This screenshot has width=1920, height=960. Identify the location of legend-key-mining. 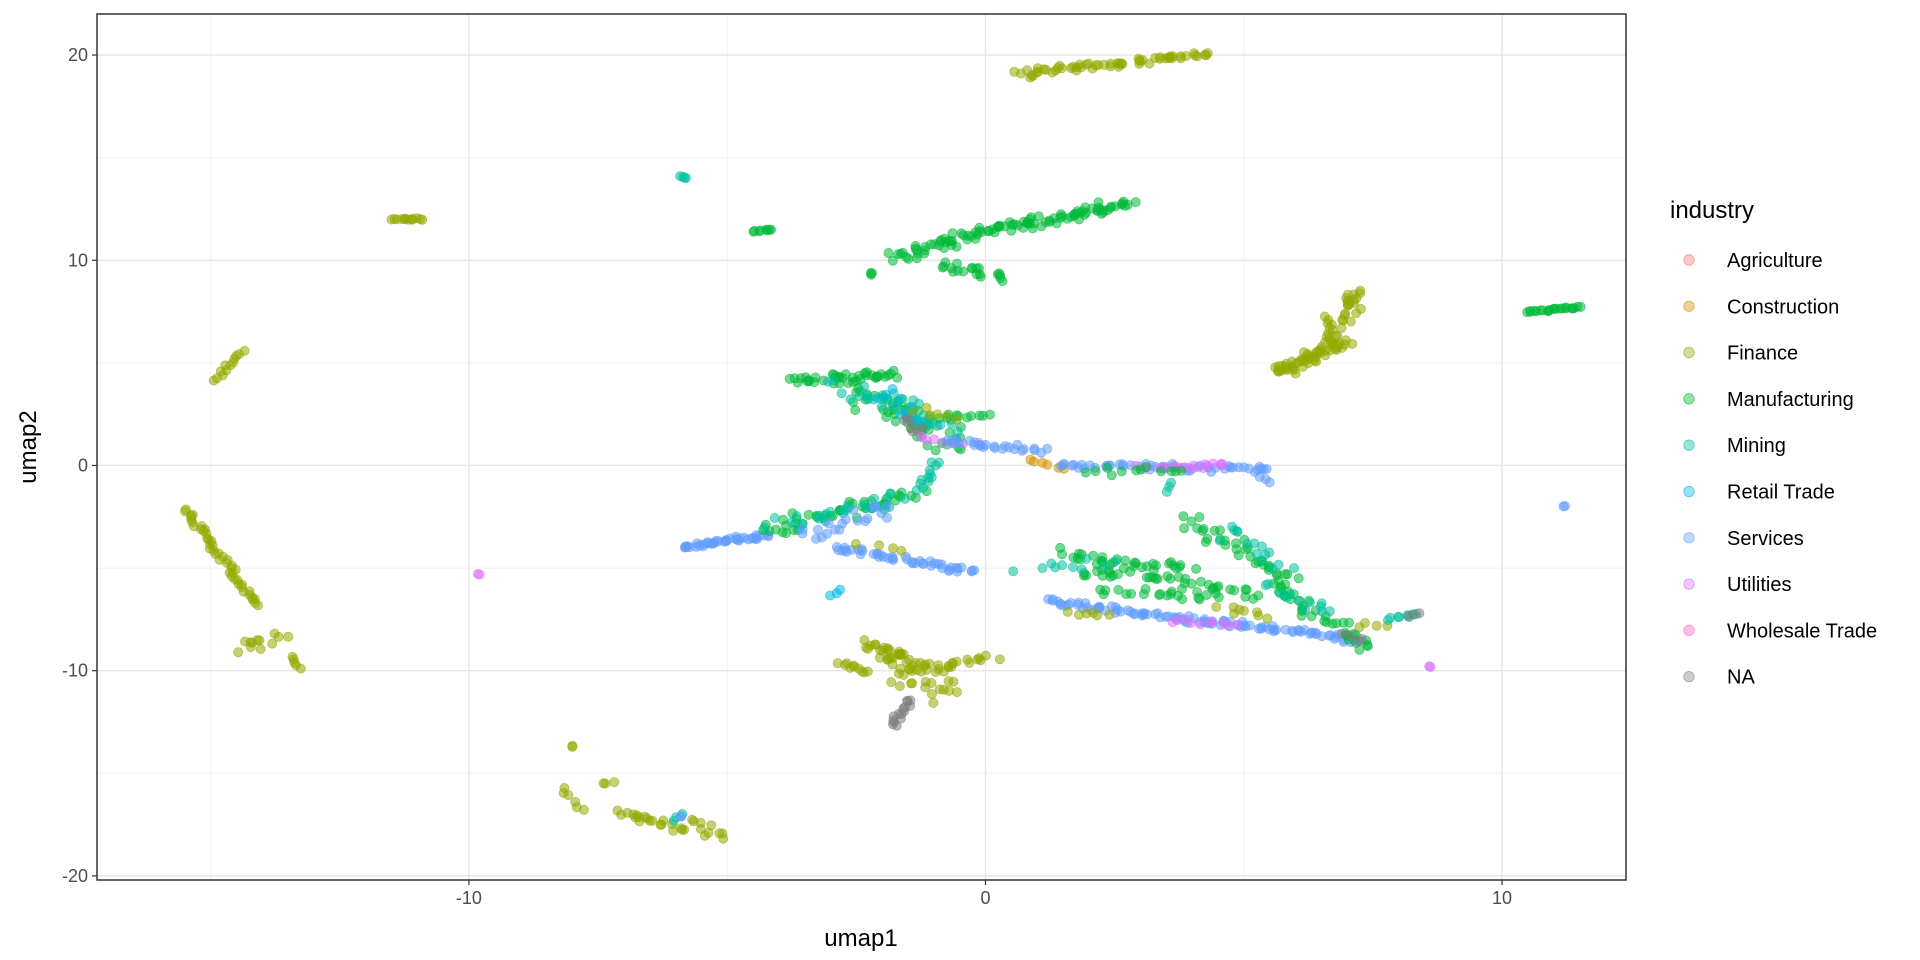
(1689, 445).